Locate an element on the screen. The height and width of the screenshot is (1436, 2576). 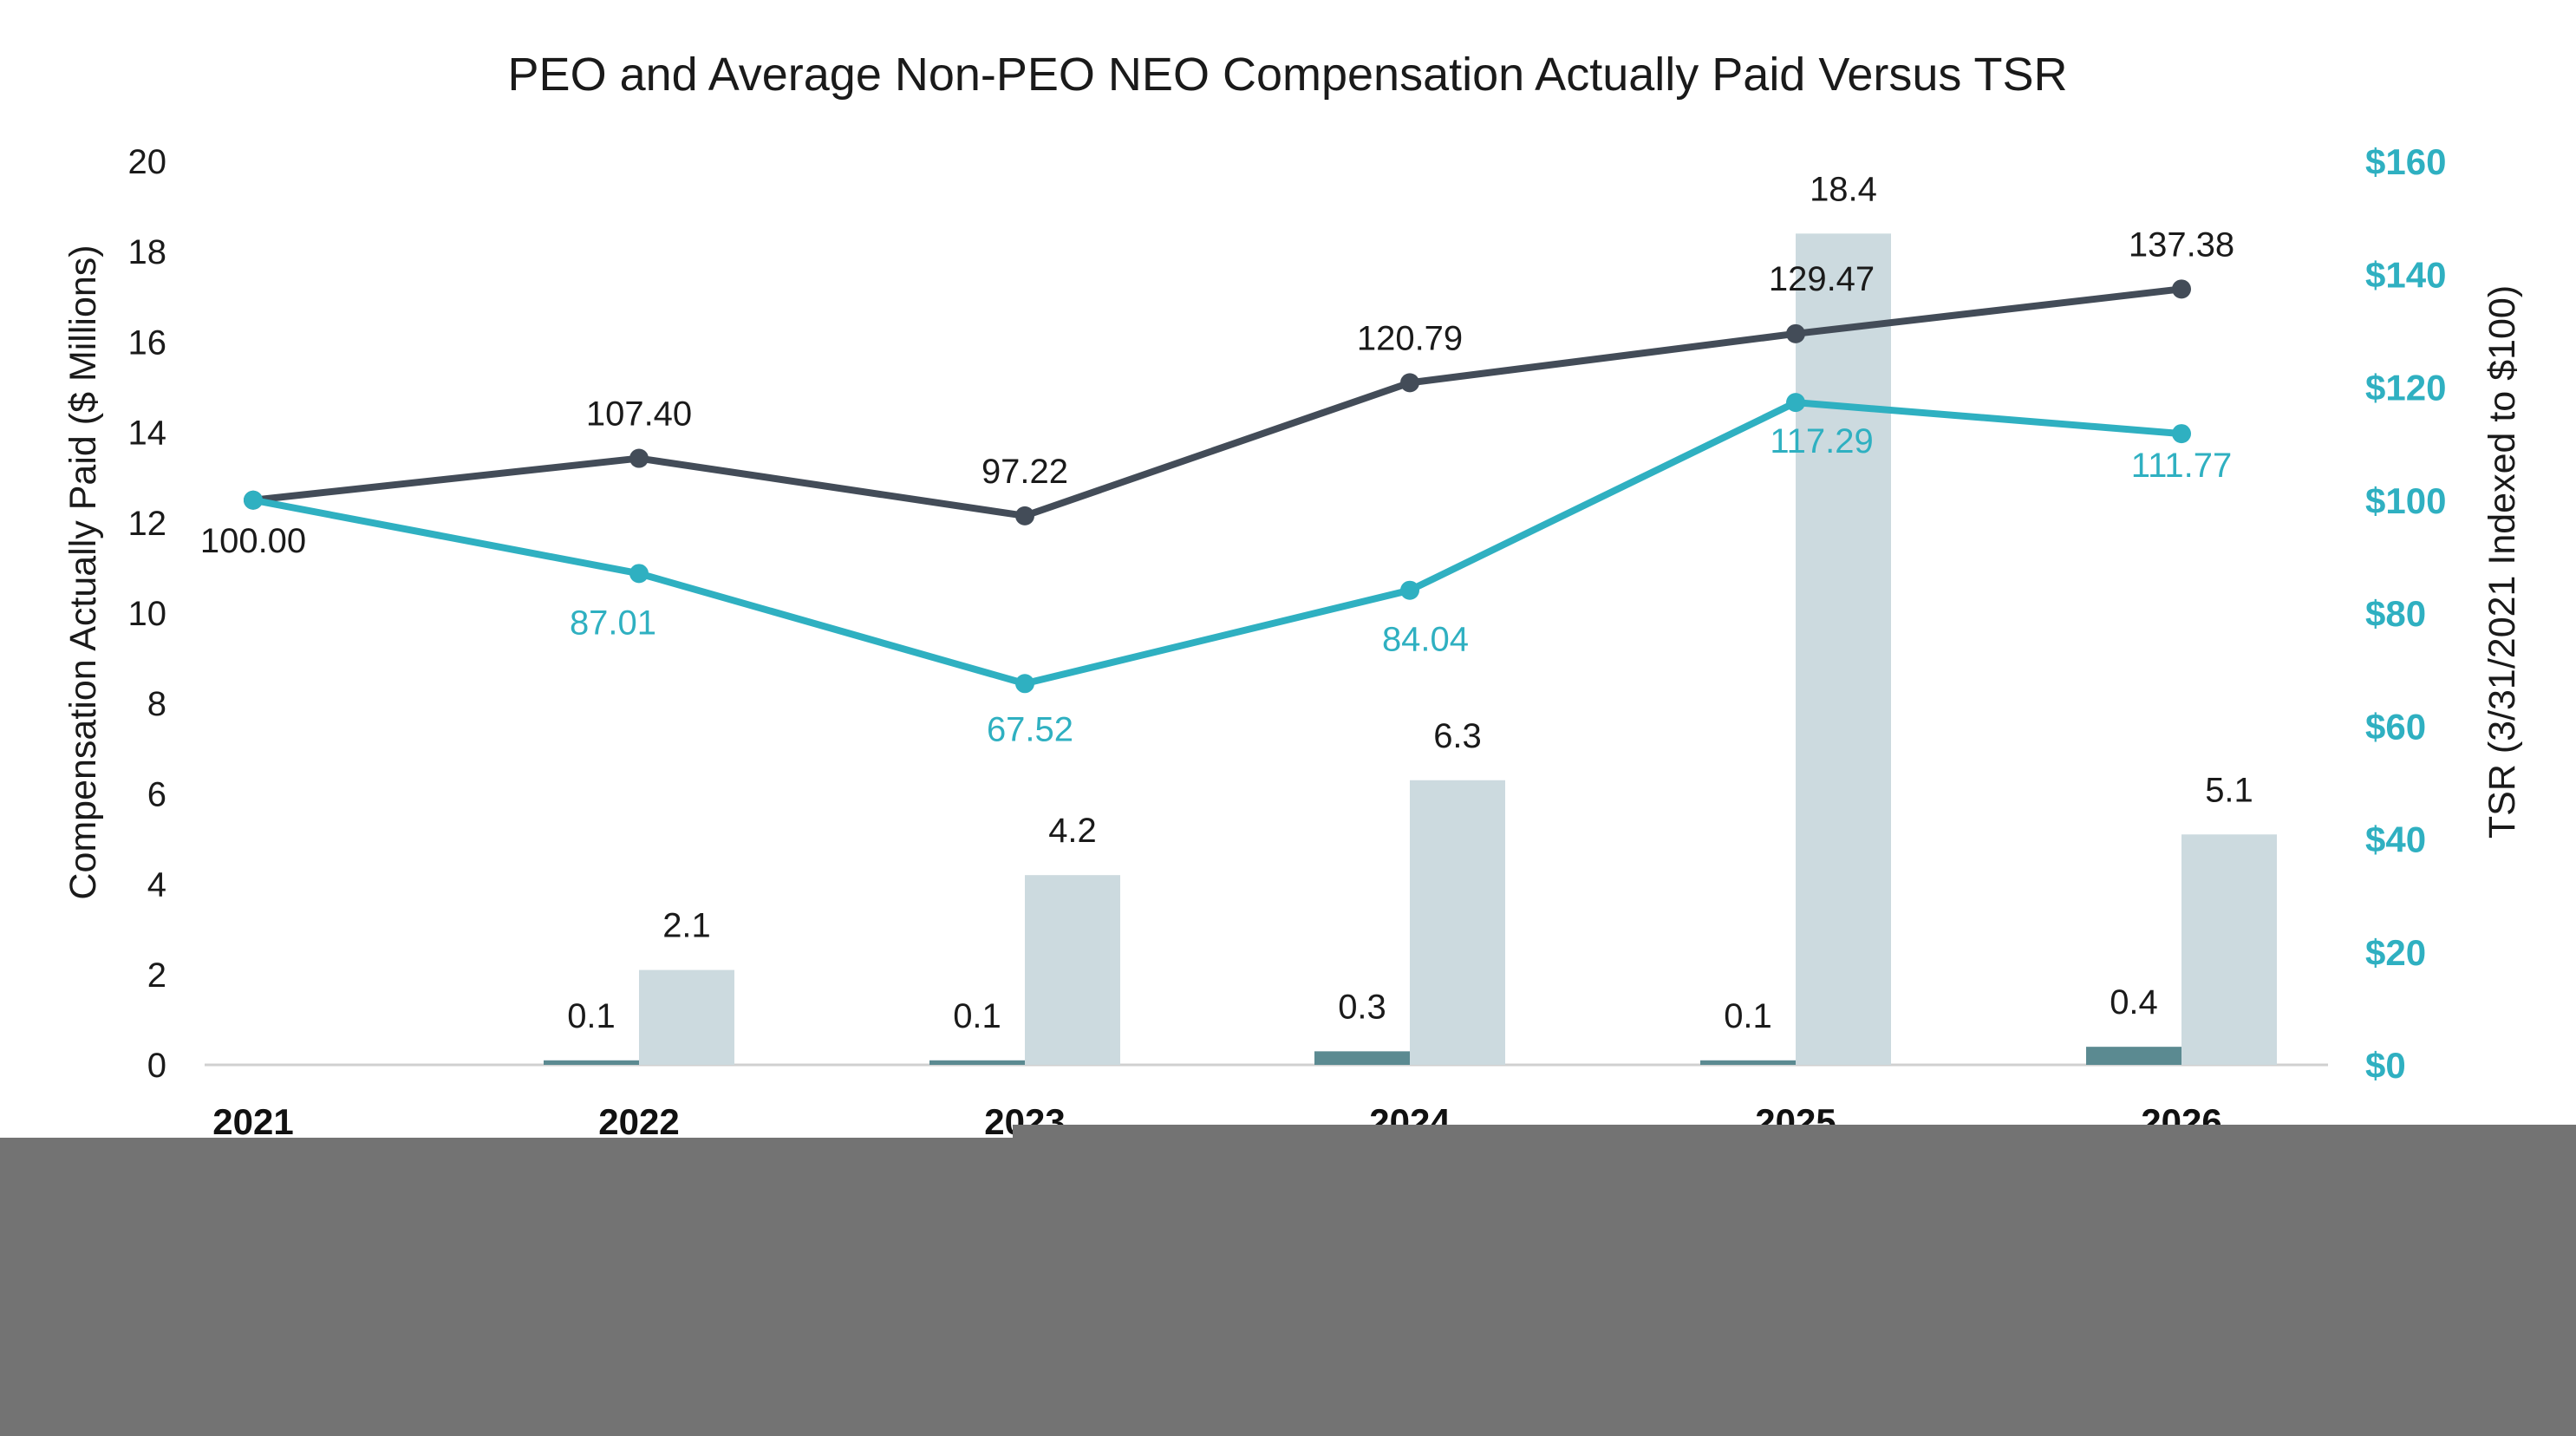
bar-data-label: 0.3 is located at coordinates (1362, 1007).